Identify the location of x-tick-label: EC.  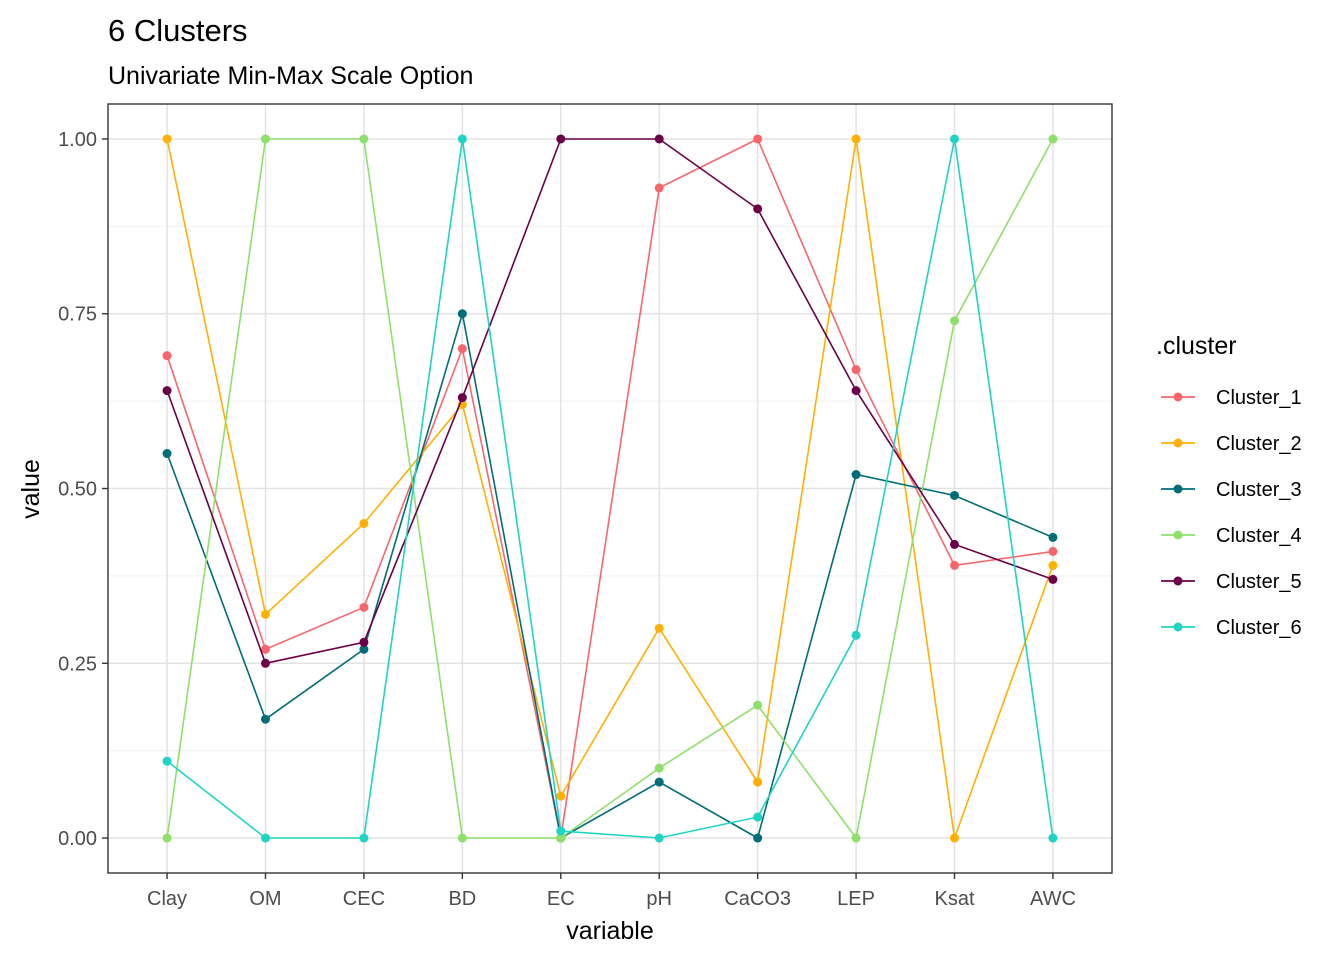
(561, 899).